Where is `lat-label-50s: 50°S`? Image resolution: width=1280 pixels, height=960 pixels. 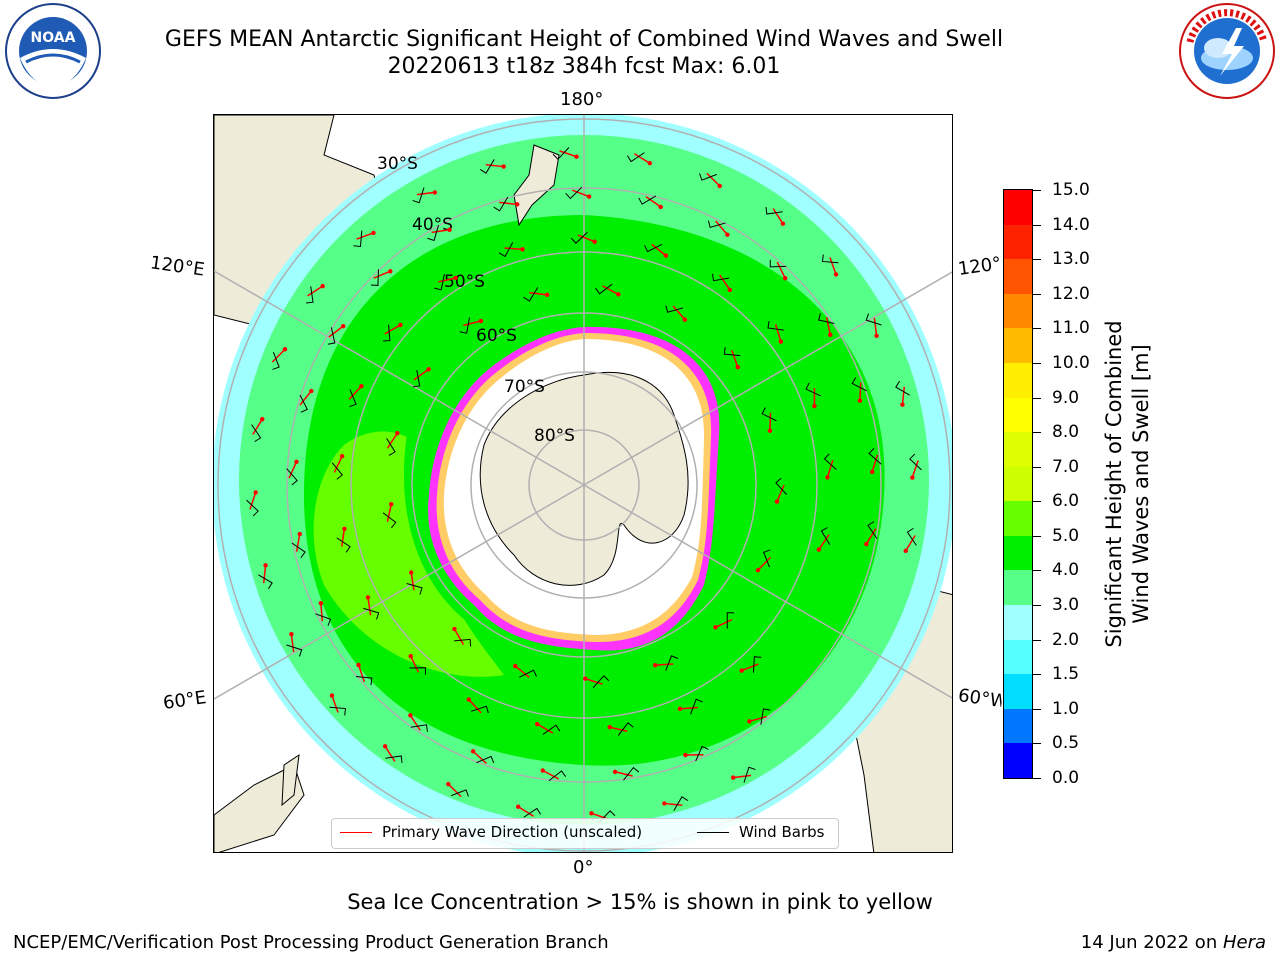 lat-label-50s: 50°S is located at coordinates (464, 282).